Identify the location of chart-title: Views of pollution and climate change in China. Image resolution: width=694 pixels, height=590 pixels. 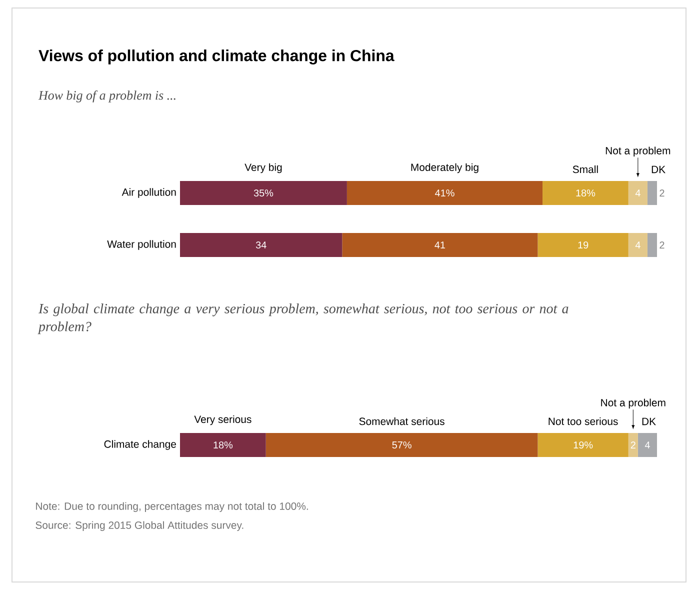
(216, 57).